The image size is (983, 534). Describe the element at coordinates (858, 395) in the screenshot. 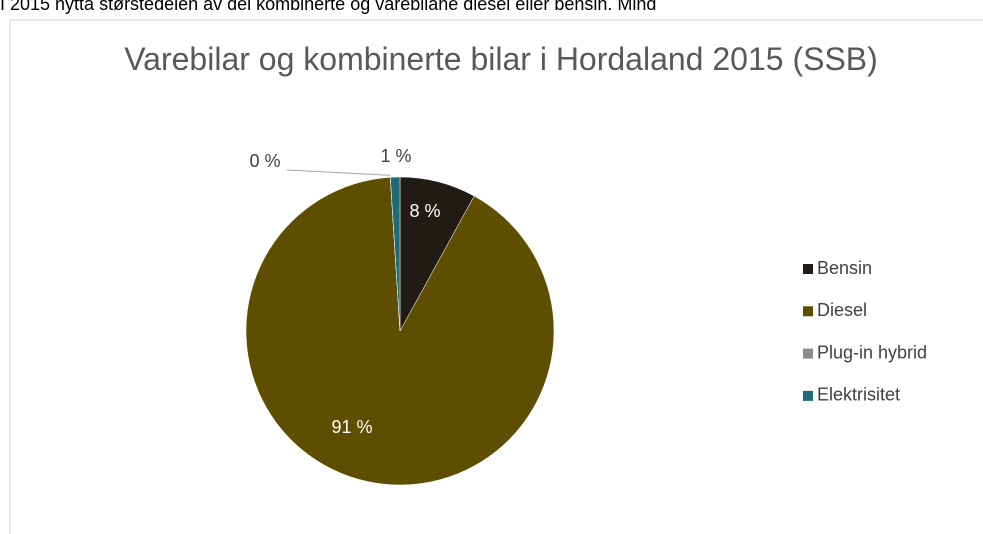

I see `legend-label: Elektrisitet` at that location.